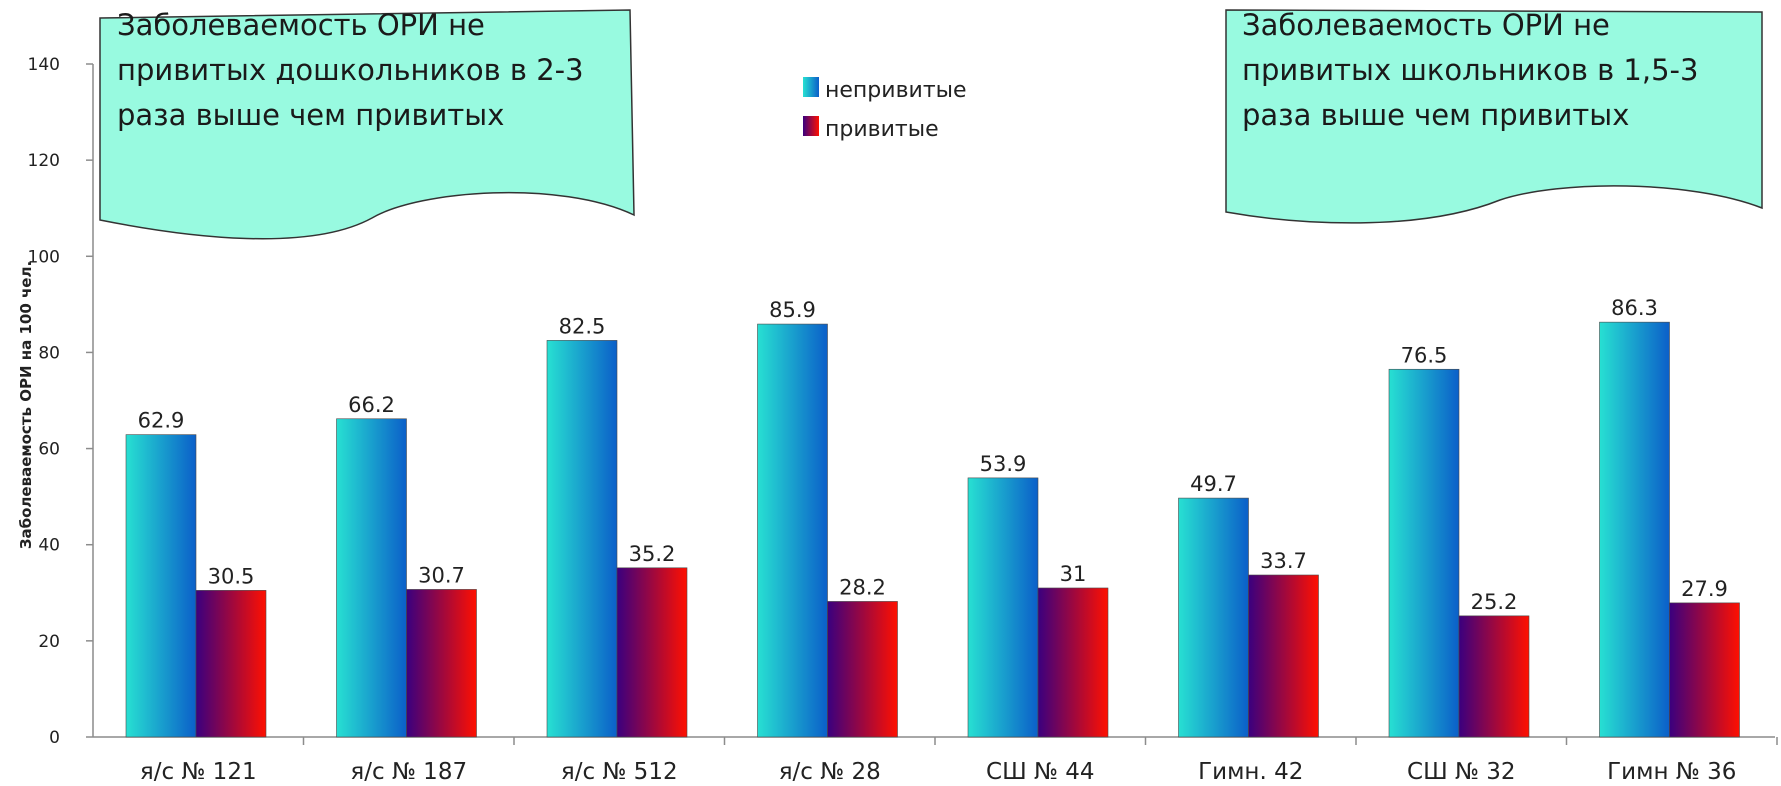 This screenshot has height=786, width=1781. I want to click on data-label-unvaccinated: 53.9, so click(1003, 464).